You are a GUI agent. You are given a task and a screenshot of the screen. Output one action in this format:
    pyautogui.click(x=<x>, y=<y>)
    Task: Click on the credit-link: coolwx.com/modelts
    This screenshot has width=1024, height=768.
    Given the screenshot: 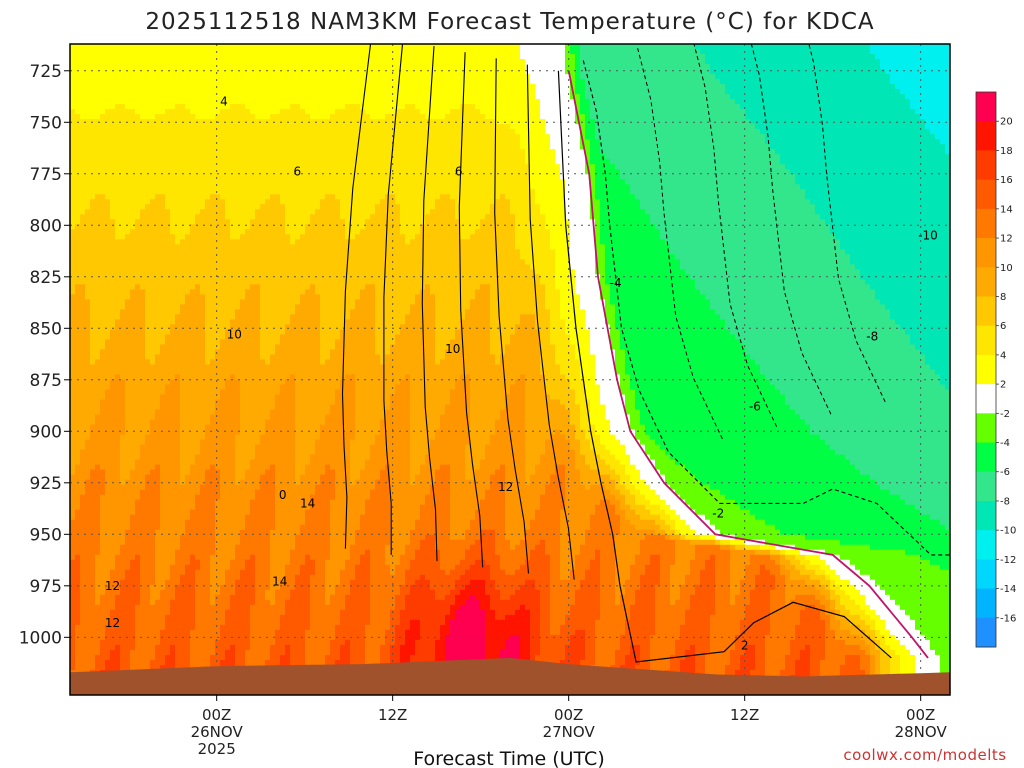 What is the action you would take?
    pyautogui.click(x=924, y=755)
    